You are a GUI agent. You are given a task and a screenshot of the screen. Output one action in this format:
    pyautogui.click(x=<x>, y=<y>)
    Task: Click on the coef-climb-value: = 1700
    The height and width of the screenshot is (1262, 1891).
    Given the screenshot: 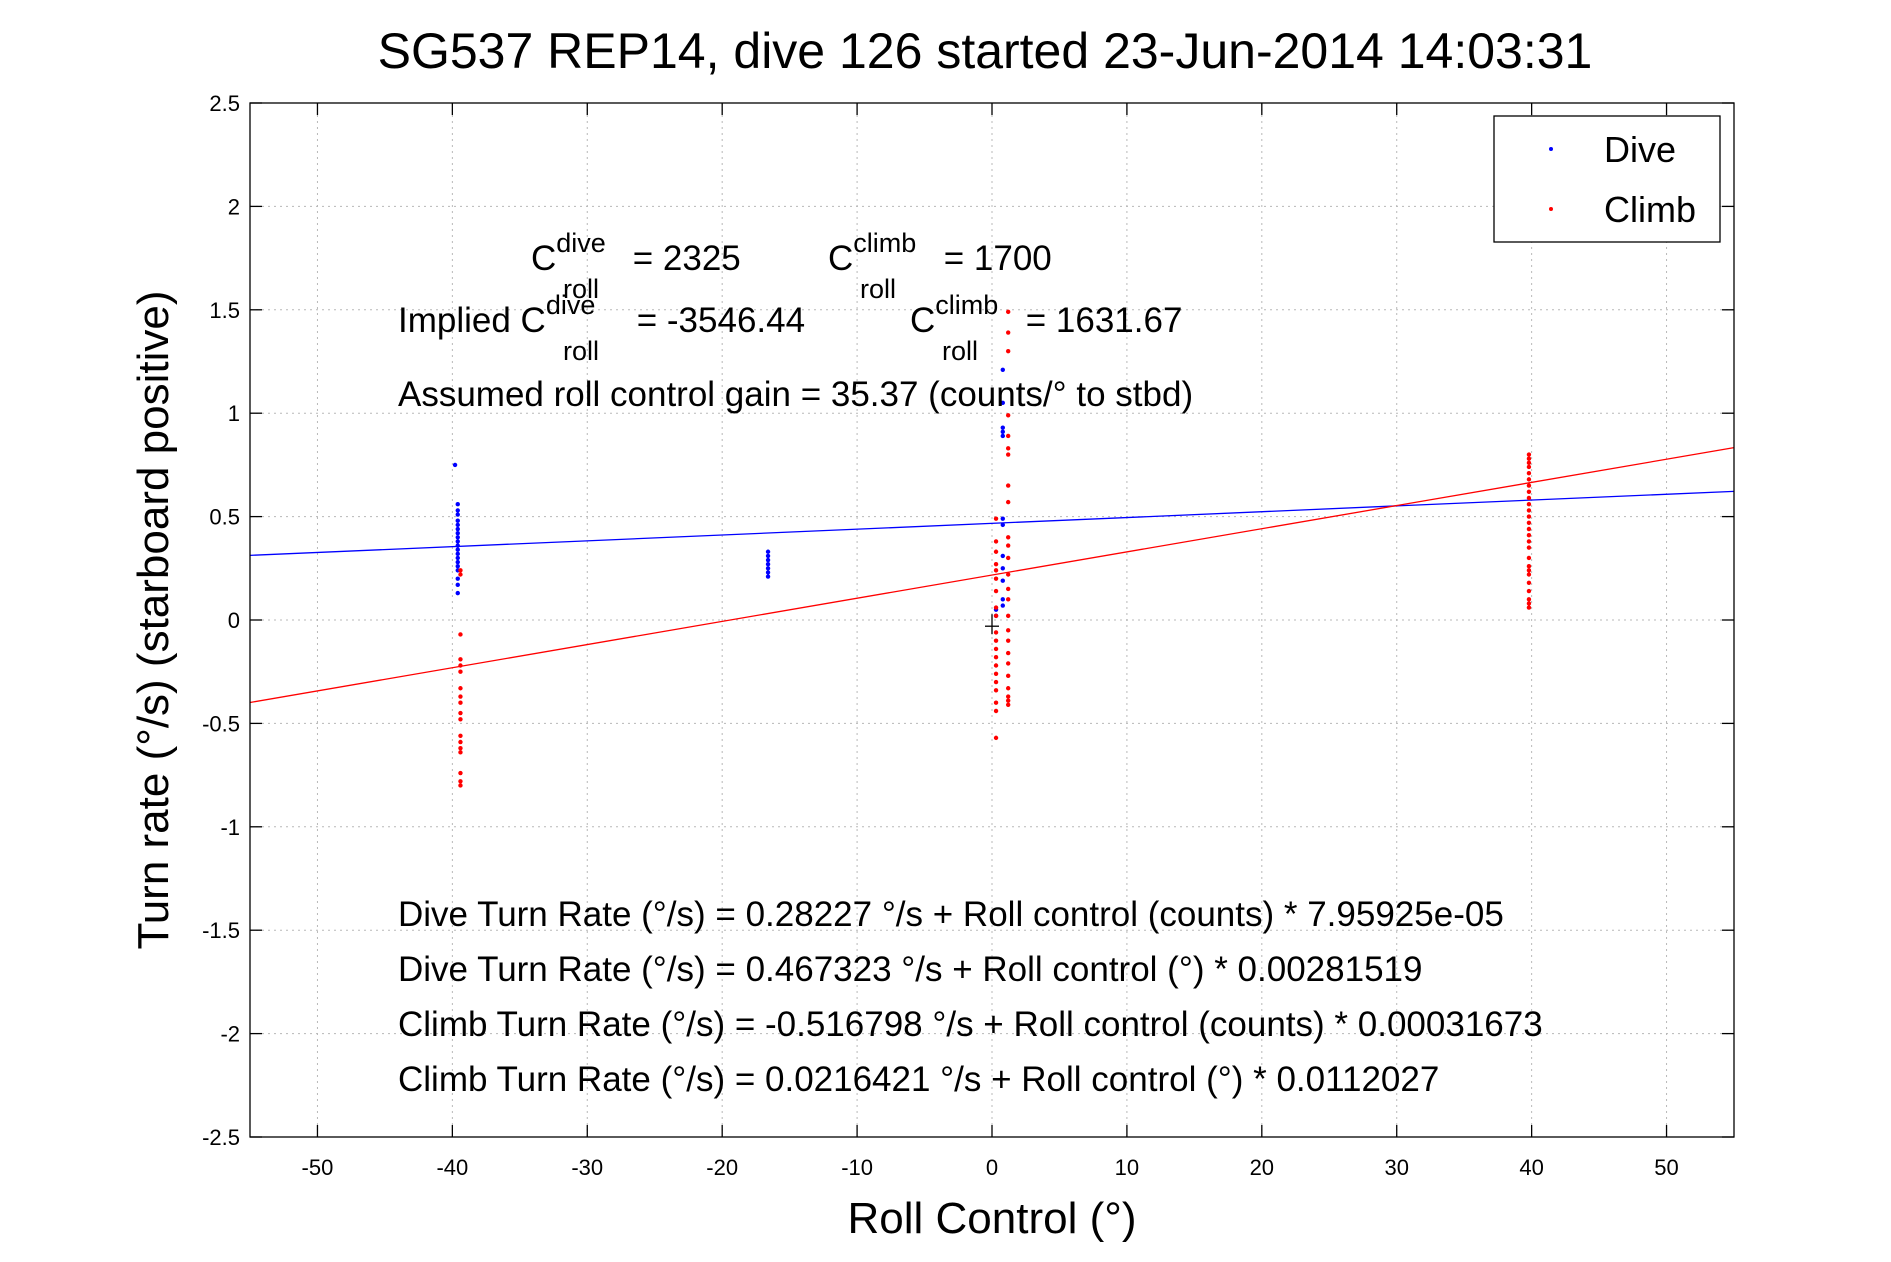 What is the action you would take?
    pyautogui.click(x=993, y=258)
    